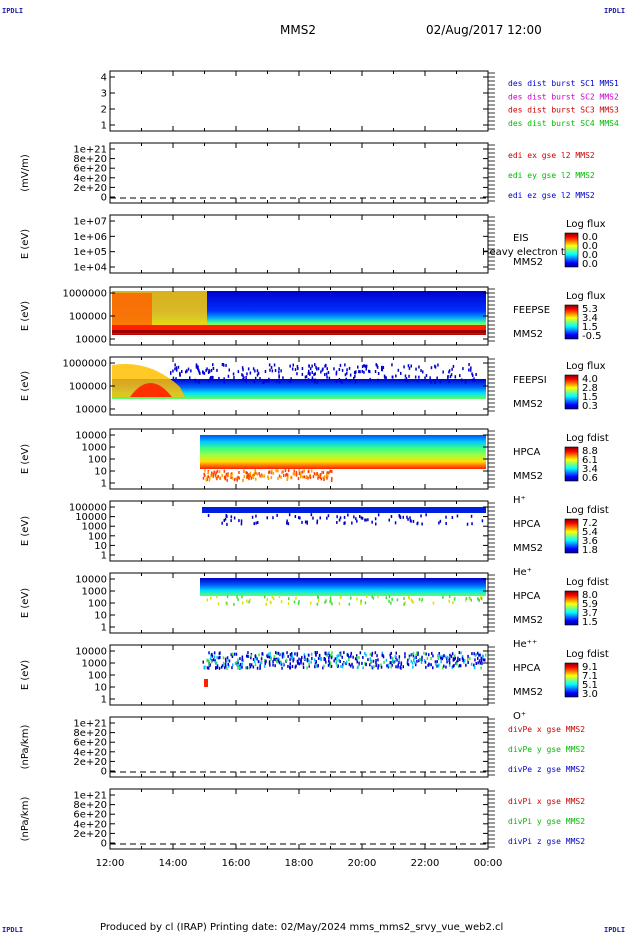 The image size is (630, 934). I want to click on panel-overlay-label: Heavy electron to, so click(526, 252).